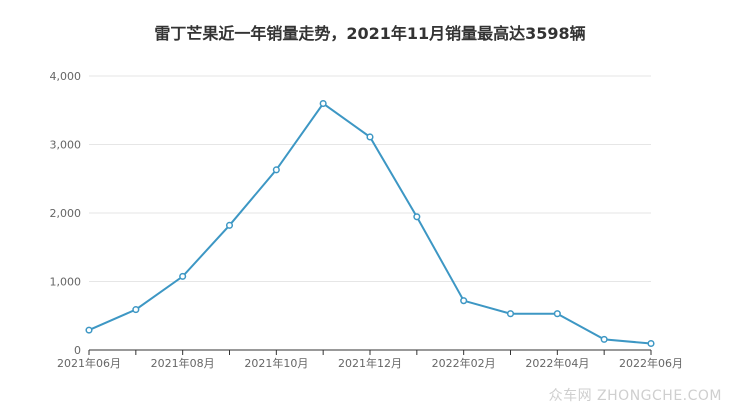  Describe the element at coordinates (77, 350) in the screenshot. I see `y-tick-label: 0` at that location.